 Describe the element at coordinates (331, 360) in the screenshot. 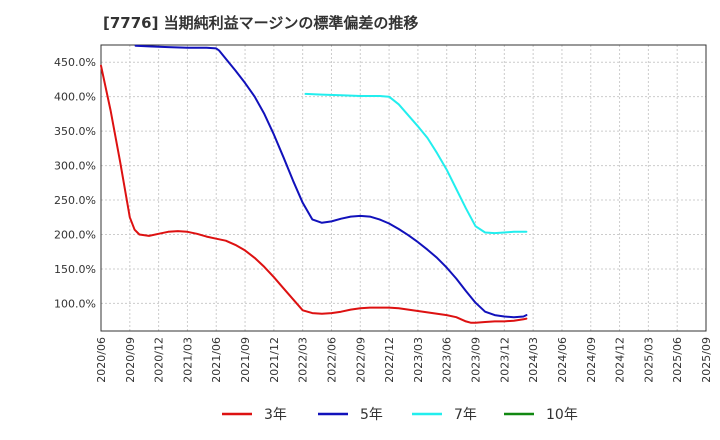

I see `x-tick-label: 2022/06` at that location.